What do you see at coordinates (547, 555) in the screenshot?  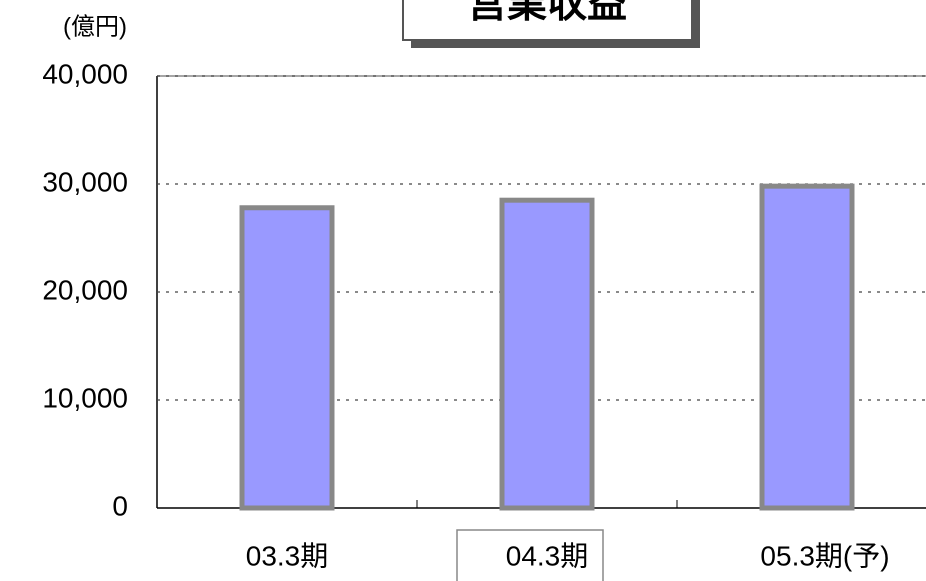 I see `x-tick-label: 04.3期` at bounding box center [547, 555].